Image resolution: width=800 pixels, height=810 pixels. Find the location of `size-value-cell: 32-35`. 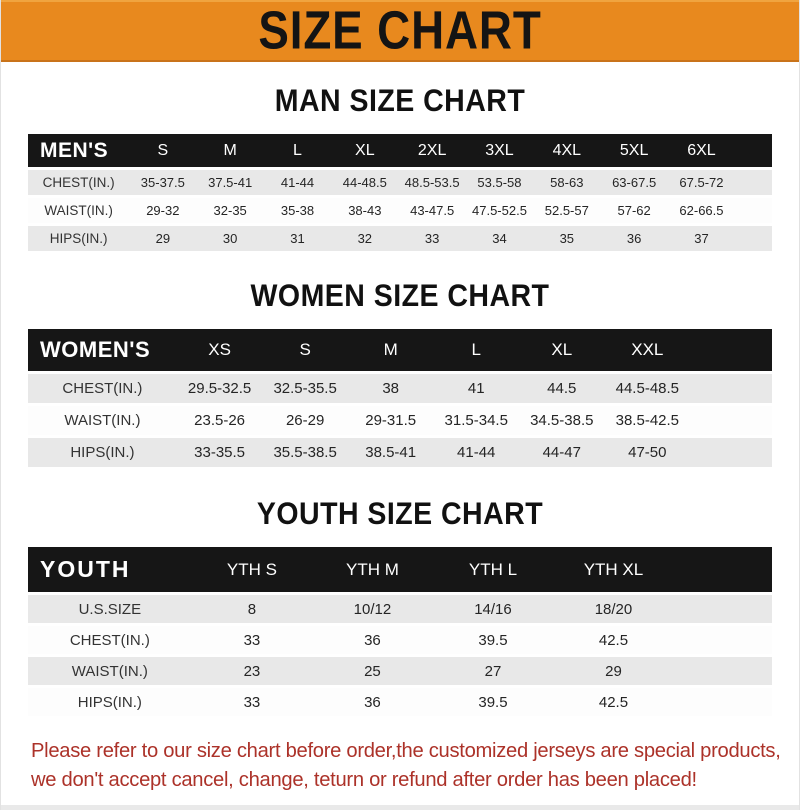

size-value-cell: 32-35 is located at coordinates (230, 211).